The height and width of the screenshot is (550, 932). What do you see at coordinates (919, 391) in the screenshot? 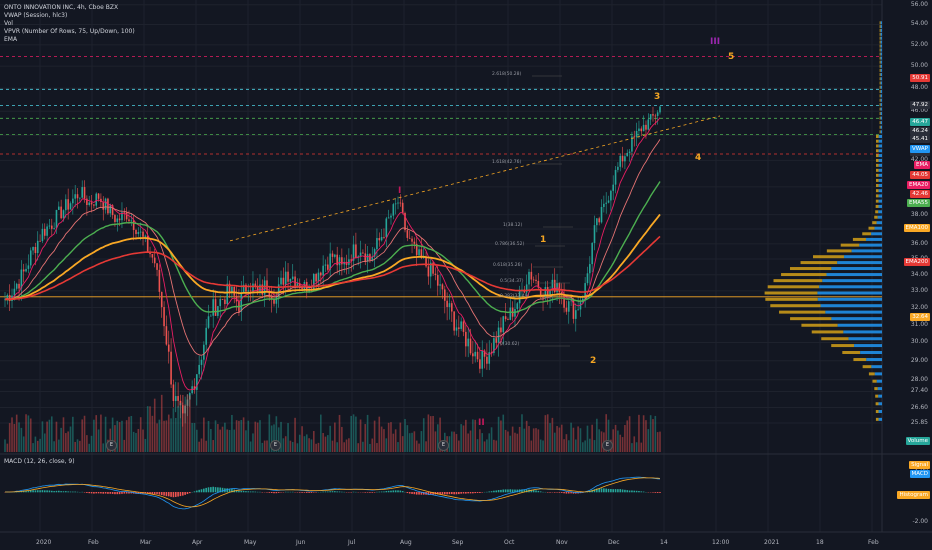
I see `price-tick-label: 27.40` at bounding box center [919, 391].